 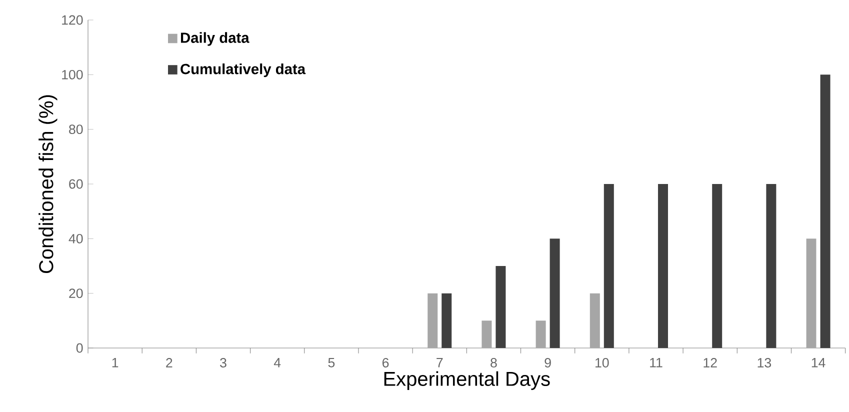 What do you see at coordinates (48, 184) in the screenshot?
I see `y-axis-title: Conditioned fish (%)` at bounding box center [48, 184].